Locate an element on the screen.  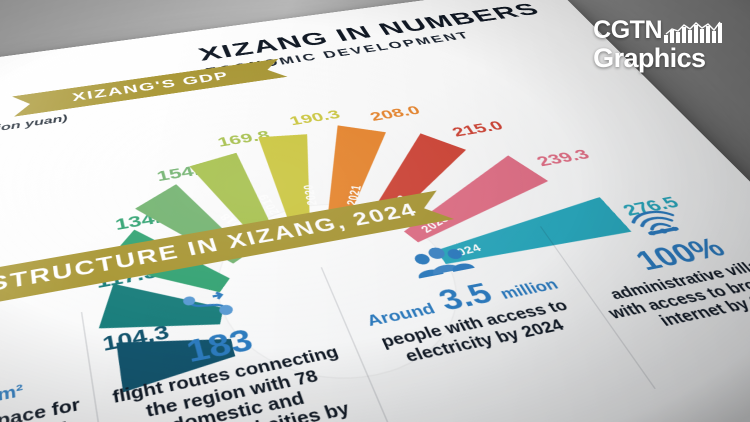
chart-segment-year-label: 2020 is located at coordinates (311, 195).